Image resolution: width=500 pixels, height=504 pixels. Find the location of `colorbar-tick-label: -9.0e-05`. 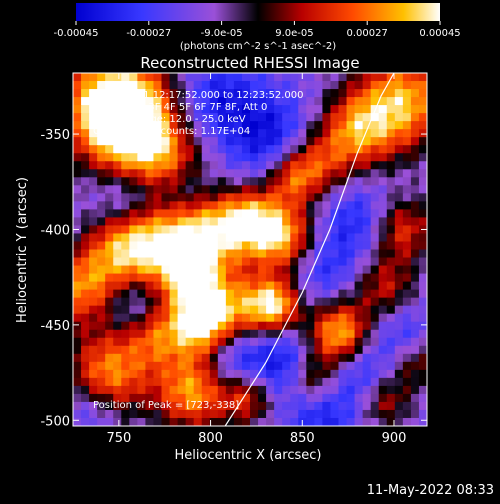

colorbar-tick-label: -9.0e-05 is located at coordinates (222, 33).